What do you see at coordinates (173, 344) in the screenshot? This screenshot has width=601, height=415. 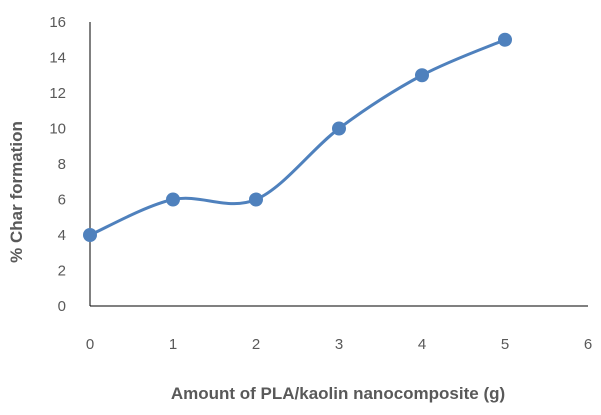 I see `x-tick-label: 1` at bounding box center [173, 344].